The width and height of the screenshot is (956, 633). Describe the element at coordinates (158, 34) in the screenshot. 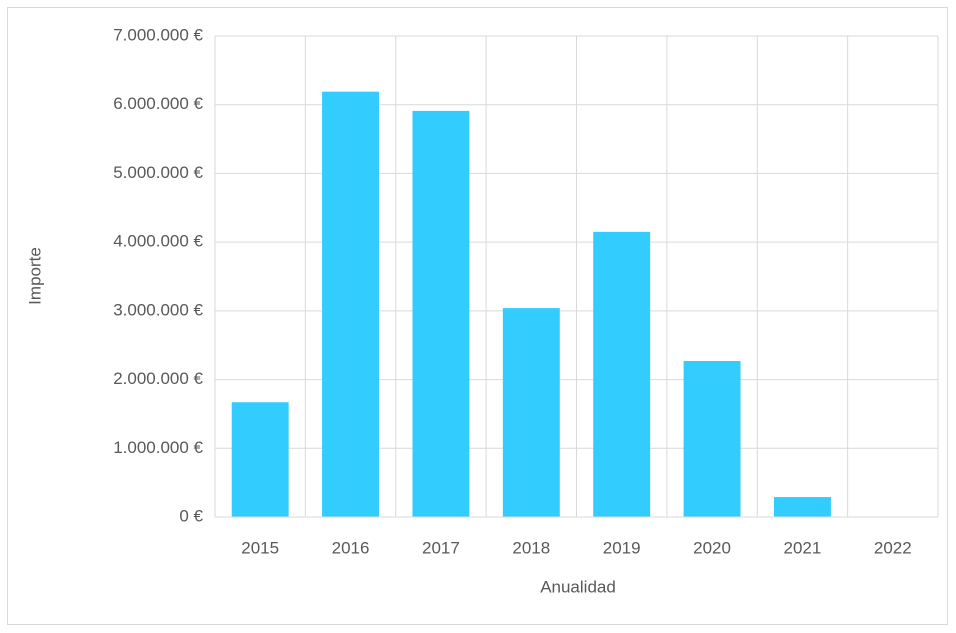

I see `y-tick-label: 7.000.000 €` at that location.